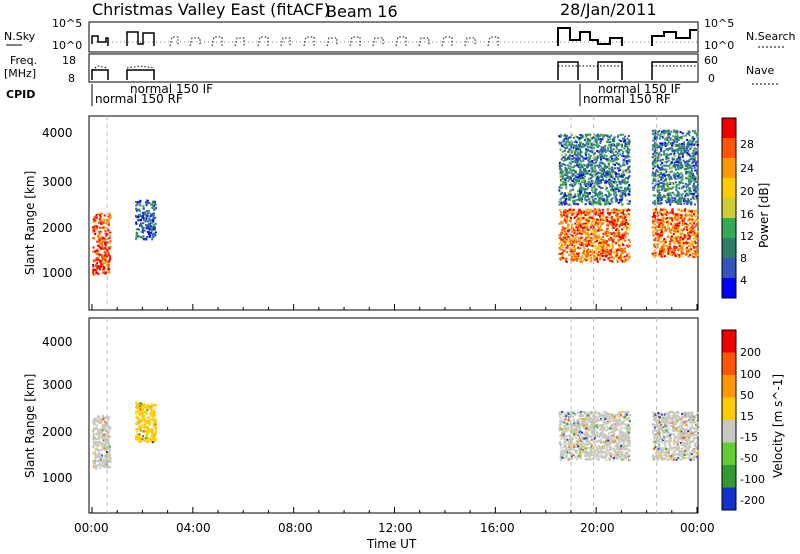 This screenshot has width=800, height=554. What do you see at coordinates (608, 9) in the screenshot?
I see `date-label: 28/Jan/2011` at bounding box center [608, 9].